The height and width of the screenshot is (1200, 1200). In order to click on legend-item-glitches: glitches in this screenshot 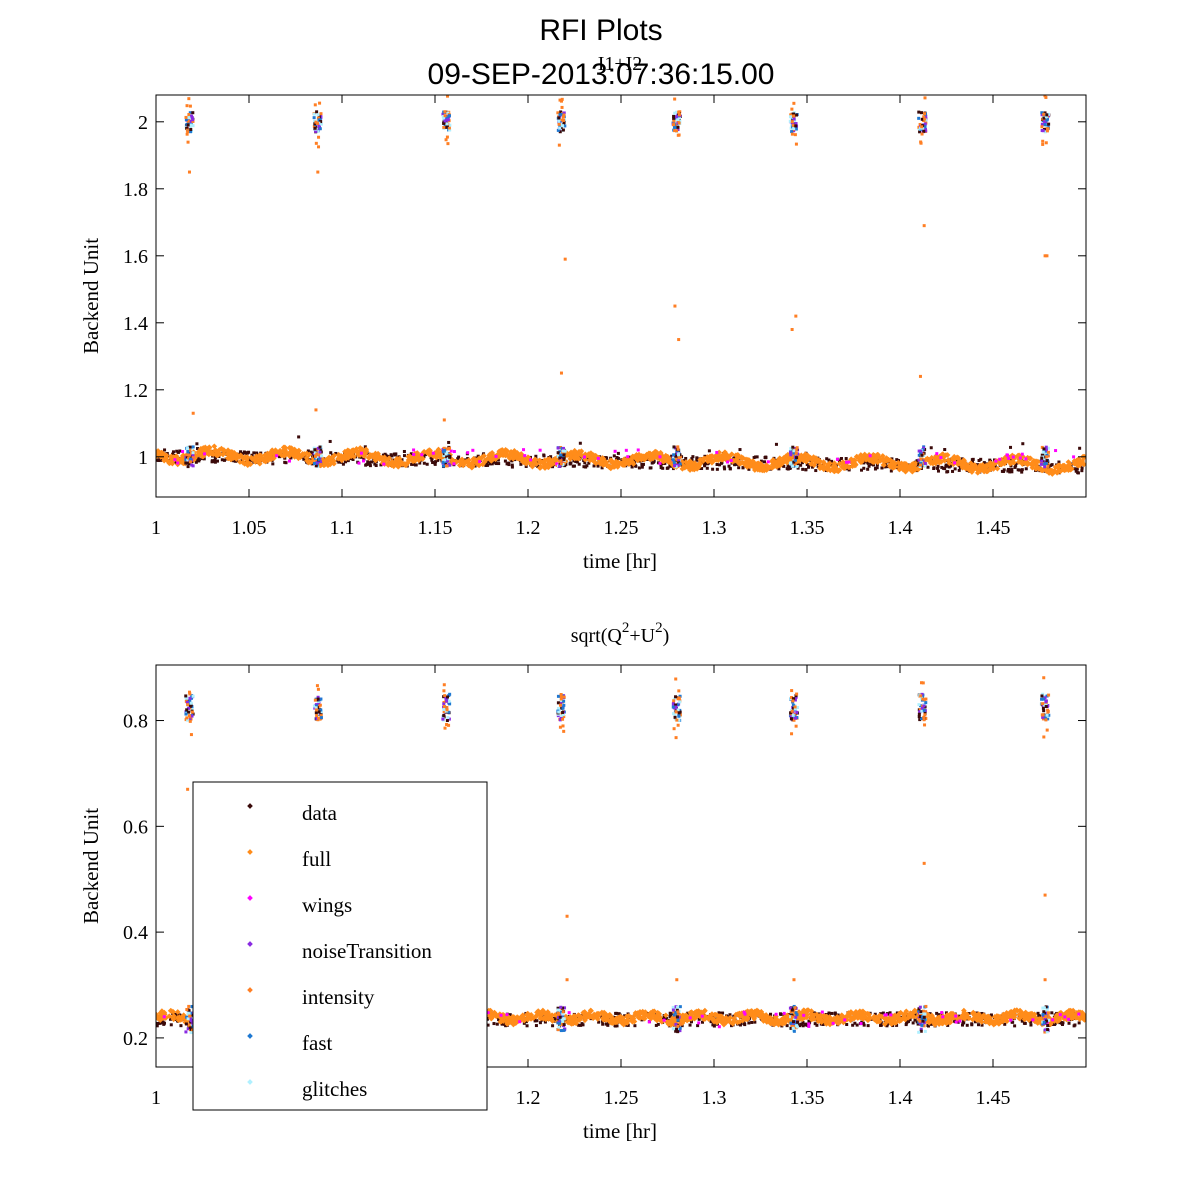, I will do `click(307, 1089)`.